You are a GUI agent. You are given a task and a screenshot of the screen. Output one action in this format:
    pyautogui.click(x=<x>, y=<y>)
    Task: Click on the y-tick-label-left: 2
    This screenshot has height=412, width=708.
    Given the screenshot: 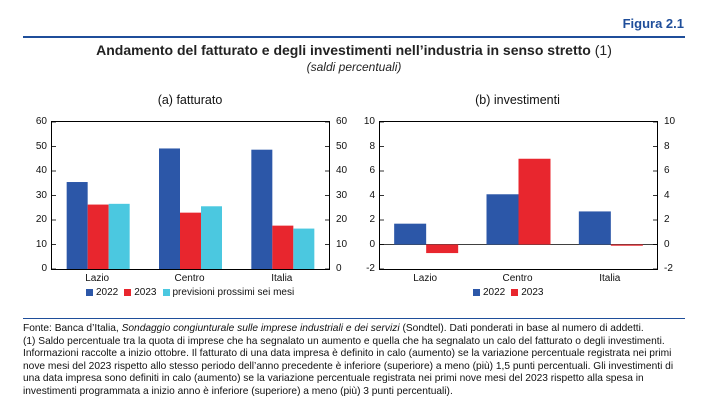 What is the action you would take?
    pyautogui.click(x=372, y=219)
    